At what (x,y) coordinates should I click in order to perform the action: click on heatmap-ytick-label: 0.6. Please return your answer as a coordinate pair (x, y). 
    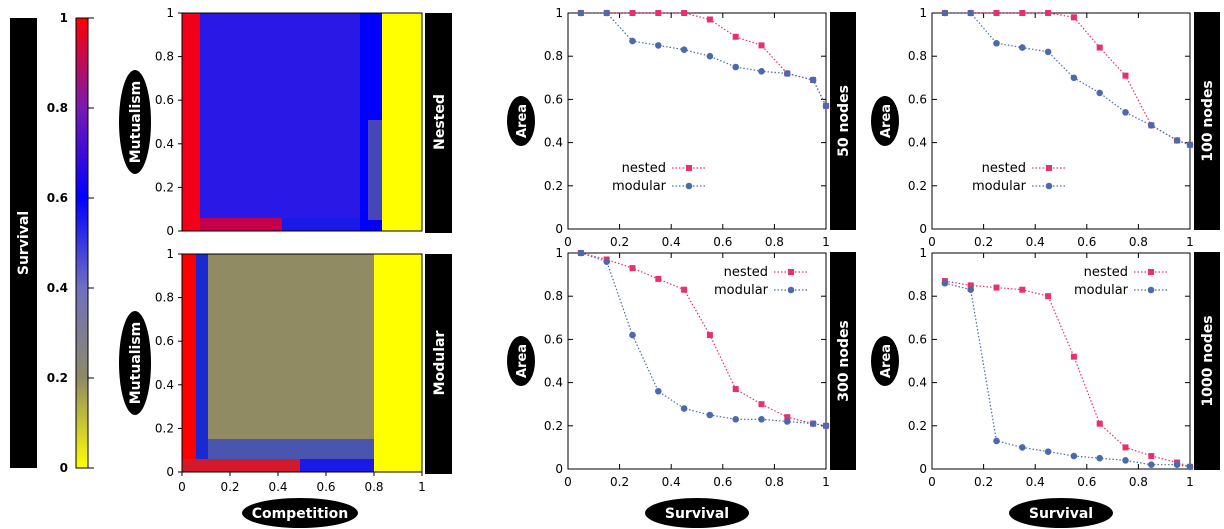
    Looking at the image, I should click on (164, 341).